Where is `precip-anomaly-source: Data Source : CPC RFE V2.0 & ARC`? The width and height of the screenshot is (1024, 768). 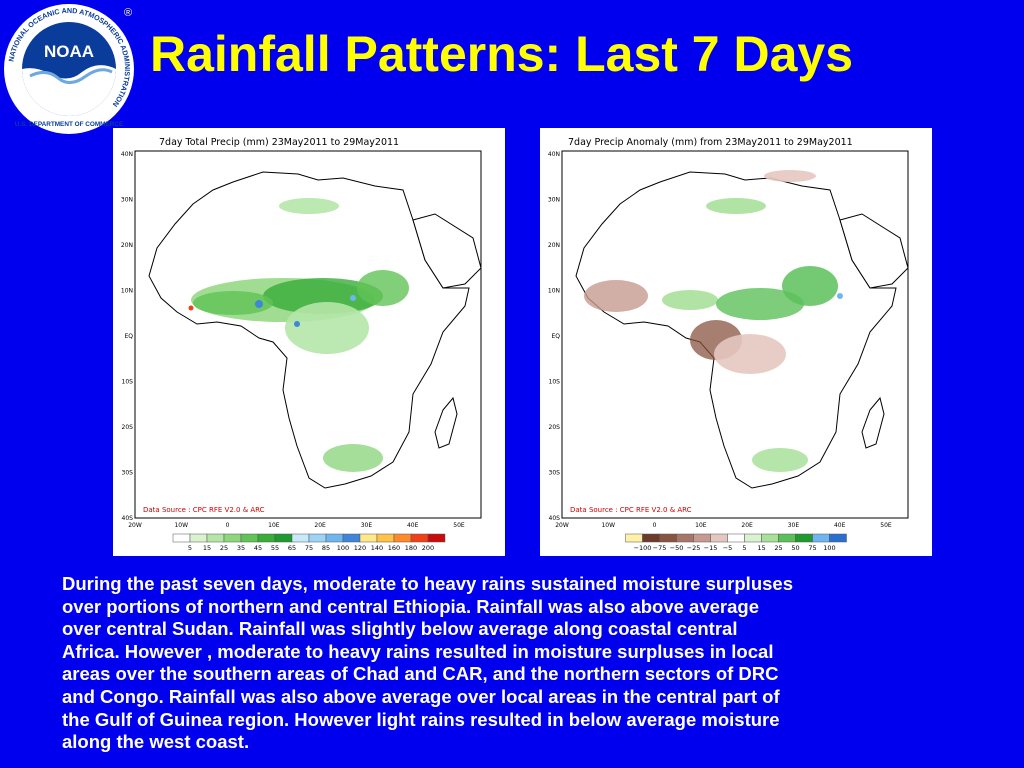
precip-anomaly-source: Data Source : CPC RFE V2.0 & ARC is located at coordinates (631, 510).